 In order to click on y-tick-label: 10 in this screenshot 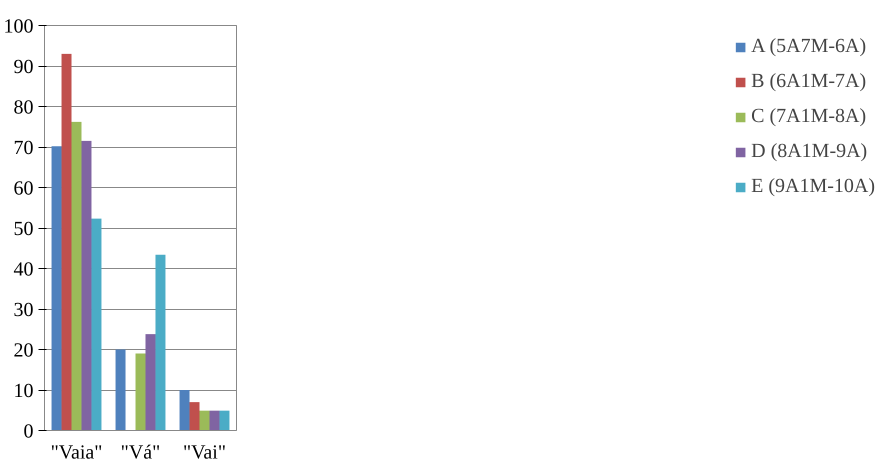, I will do `click(24, 391)`.